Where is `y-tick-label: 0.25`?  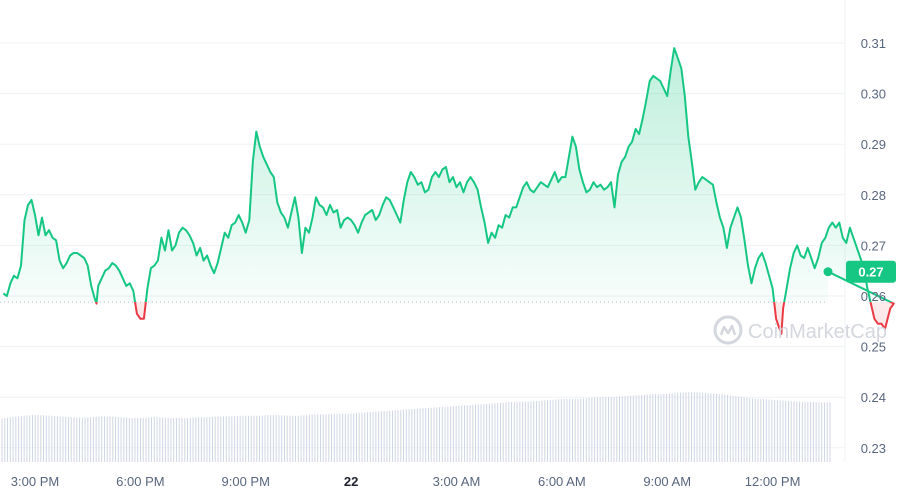
y-tick-label: 0.25 is located at coordinates (873, 347).